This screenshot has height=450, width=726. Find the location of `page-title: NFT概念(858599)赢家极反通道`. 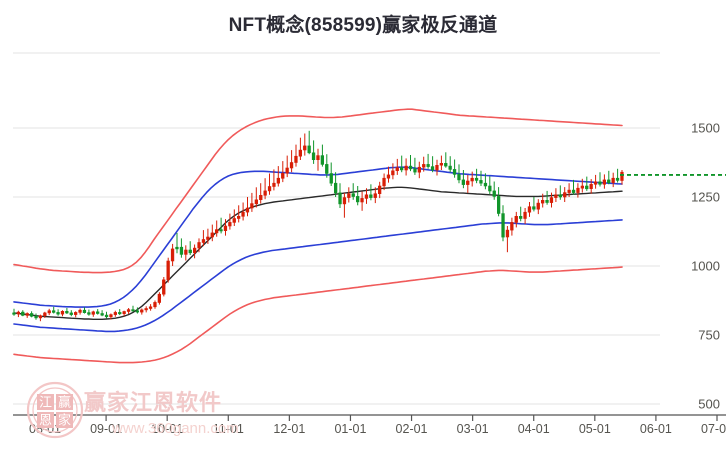

page-title: NFT概念(858599)赢家极反通道 is located at coordinates (363, 25).